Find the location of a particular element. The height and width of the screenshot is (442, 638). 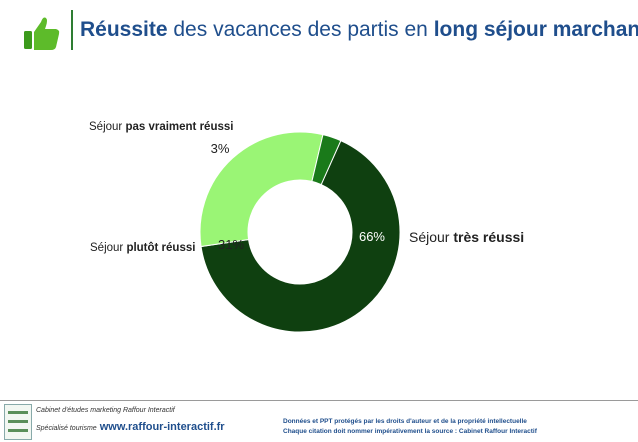

label-emphasis: plutôt réussi is located at coordinates (161, 248).